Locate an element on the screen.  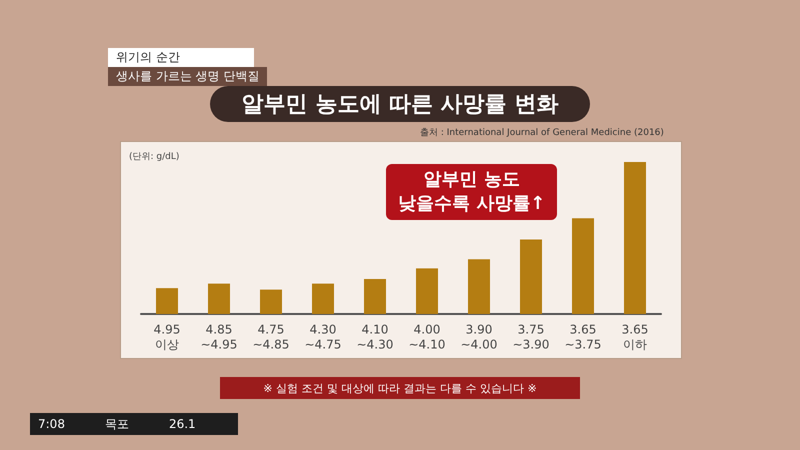
x-tick-label: 3.75 ~3.90 is located at coordinates (531, 337).